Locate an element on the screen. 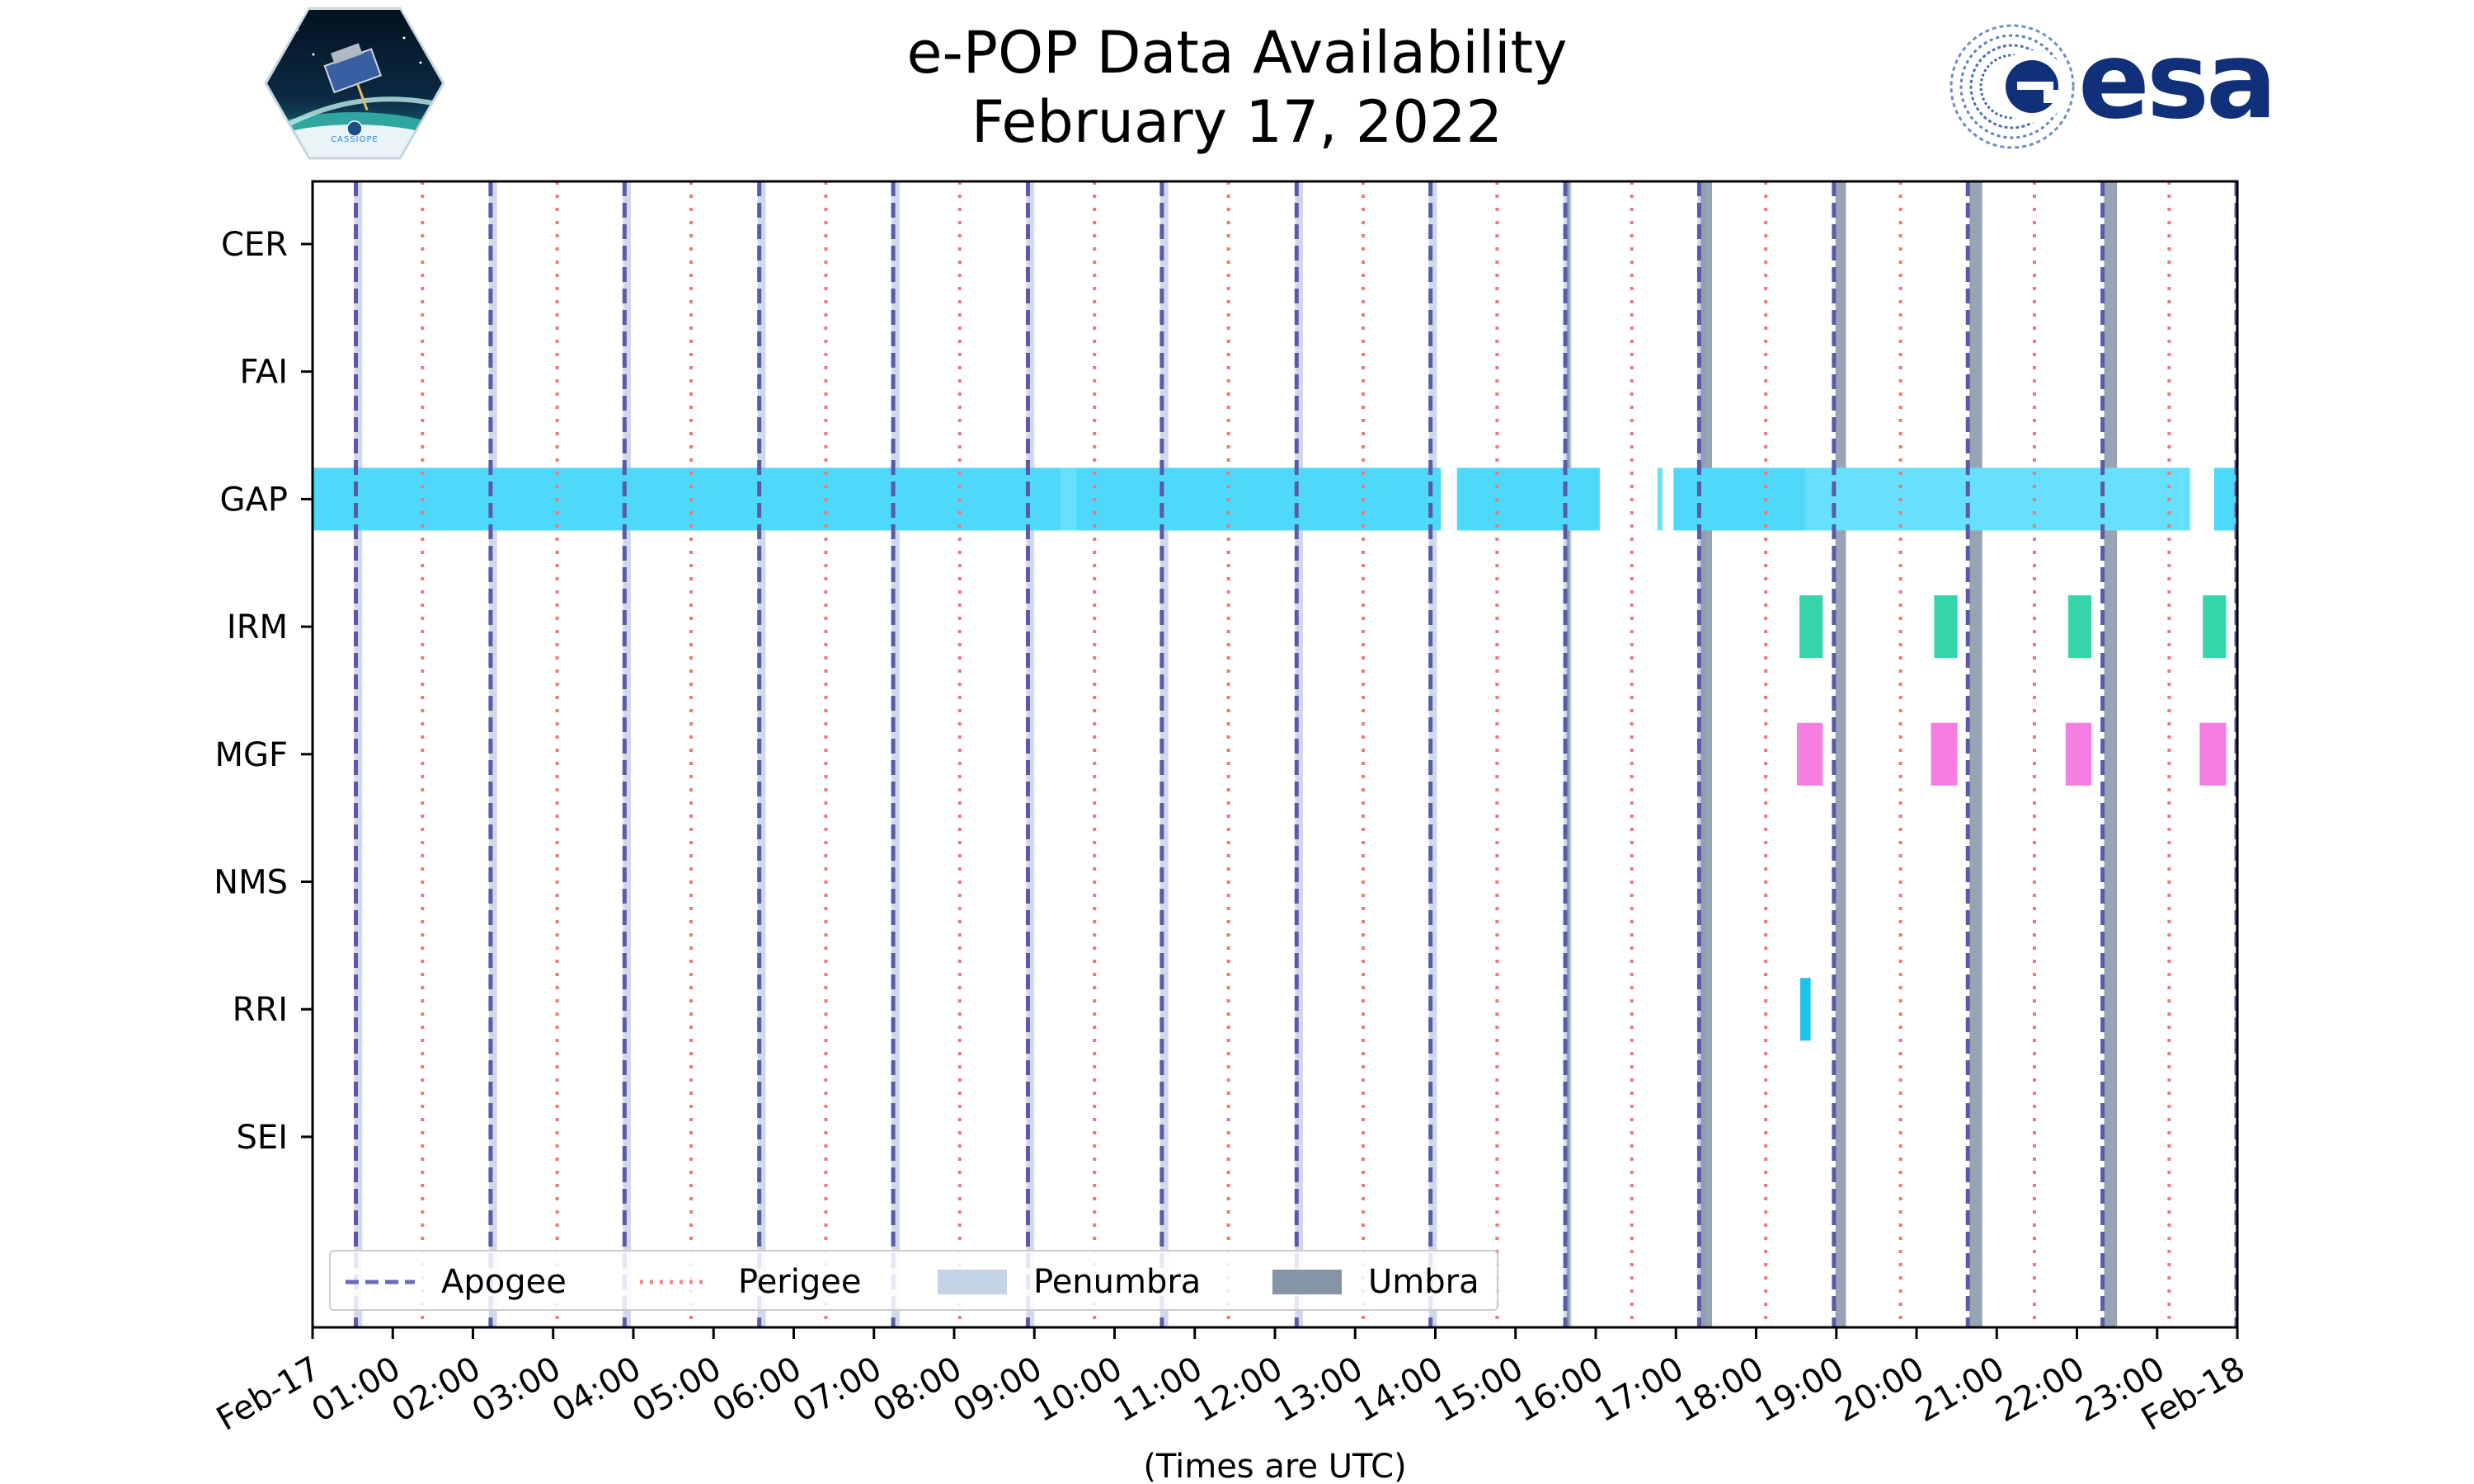 The image size is (2474, 1484). x-tick-label-11: 11:00 is located at coordinates (1158, 1390).